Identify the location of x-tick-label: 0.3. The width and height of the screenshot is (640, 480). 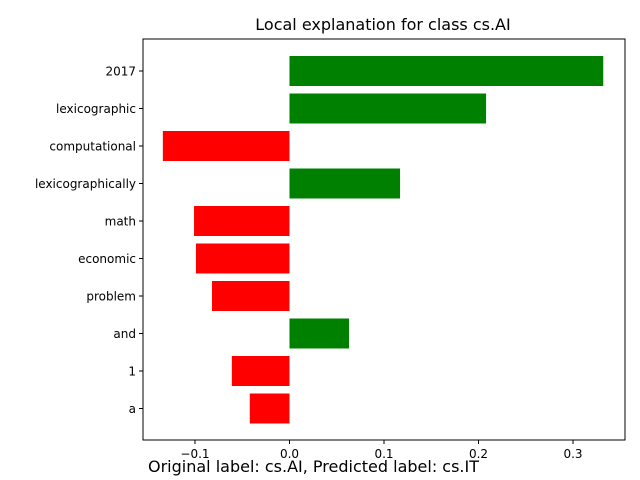
(572, 454).